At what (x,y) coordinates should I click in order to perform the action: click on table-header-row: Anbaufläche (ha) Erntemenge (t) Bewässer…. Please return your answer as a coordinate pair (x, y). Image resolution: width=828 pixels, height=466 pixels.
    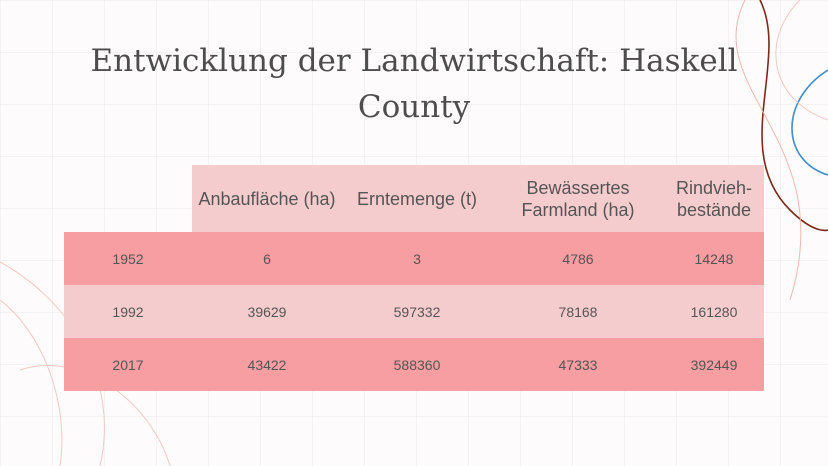
    Looking at the image, I should click on (414, 198).